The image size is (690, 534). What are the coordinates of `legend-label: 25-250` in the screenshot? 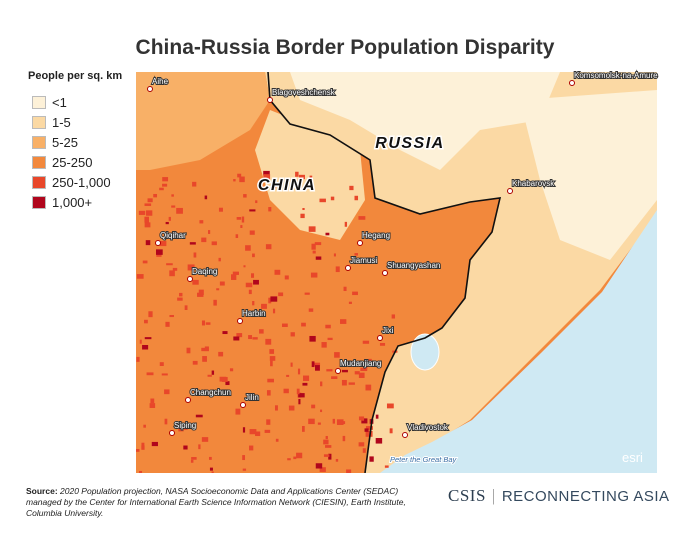 It's located at (72, 162).